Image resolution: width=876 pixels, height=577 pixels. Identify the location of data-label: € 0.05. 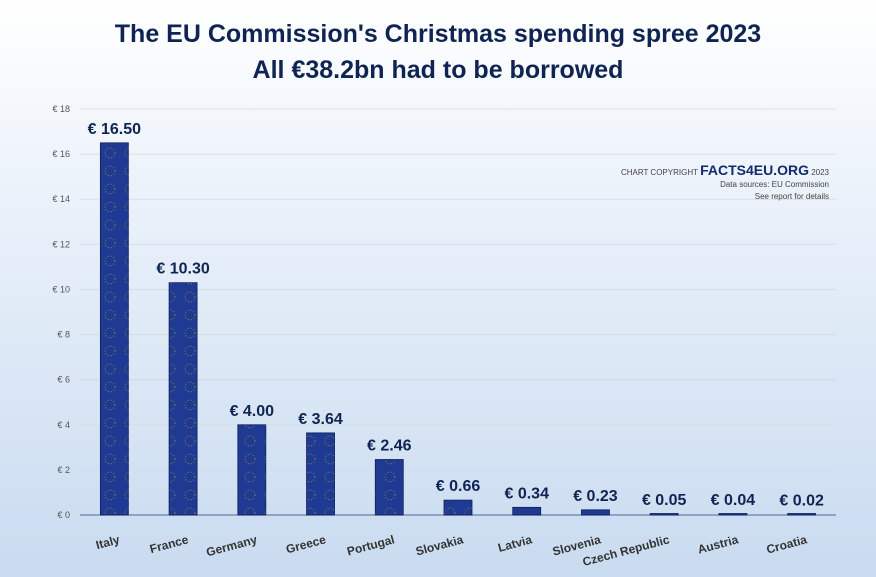
(664, 500).